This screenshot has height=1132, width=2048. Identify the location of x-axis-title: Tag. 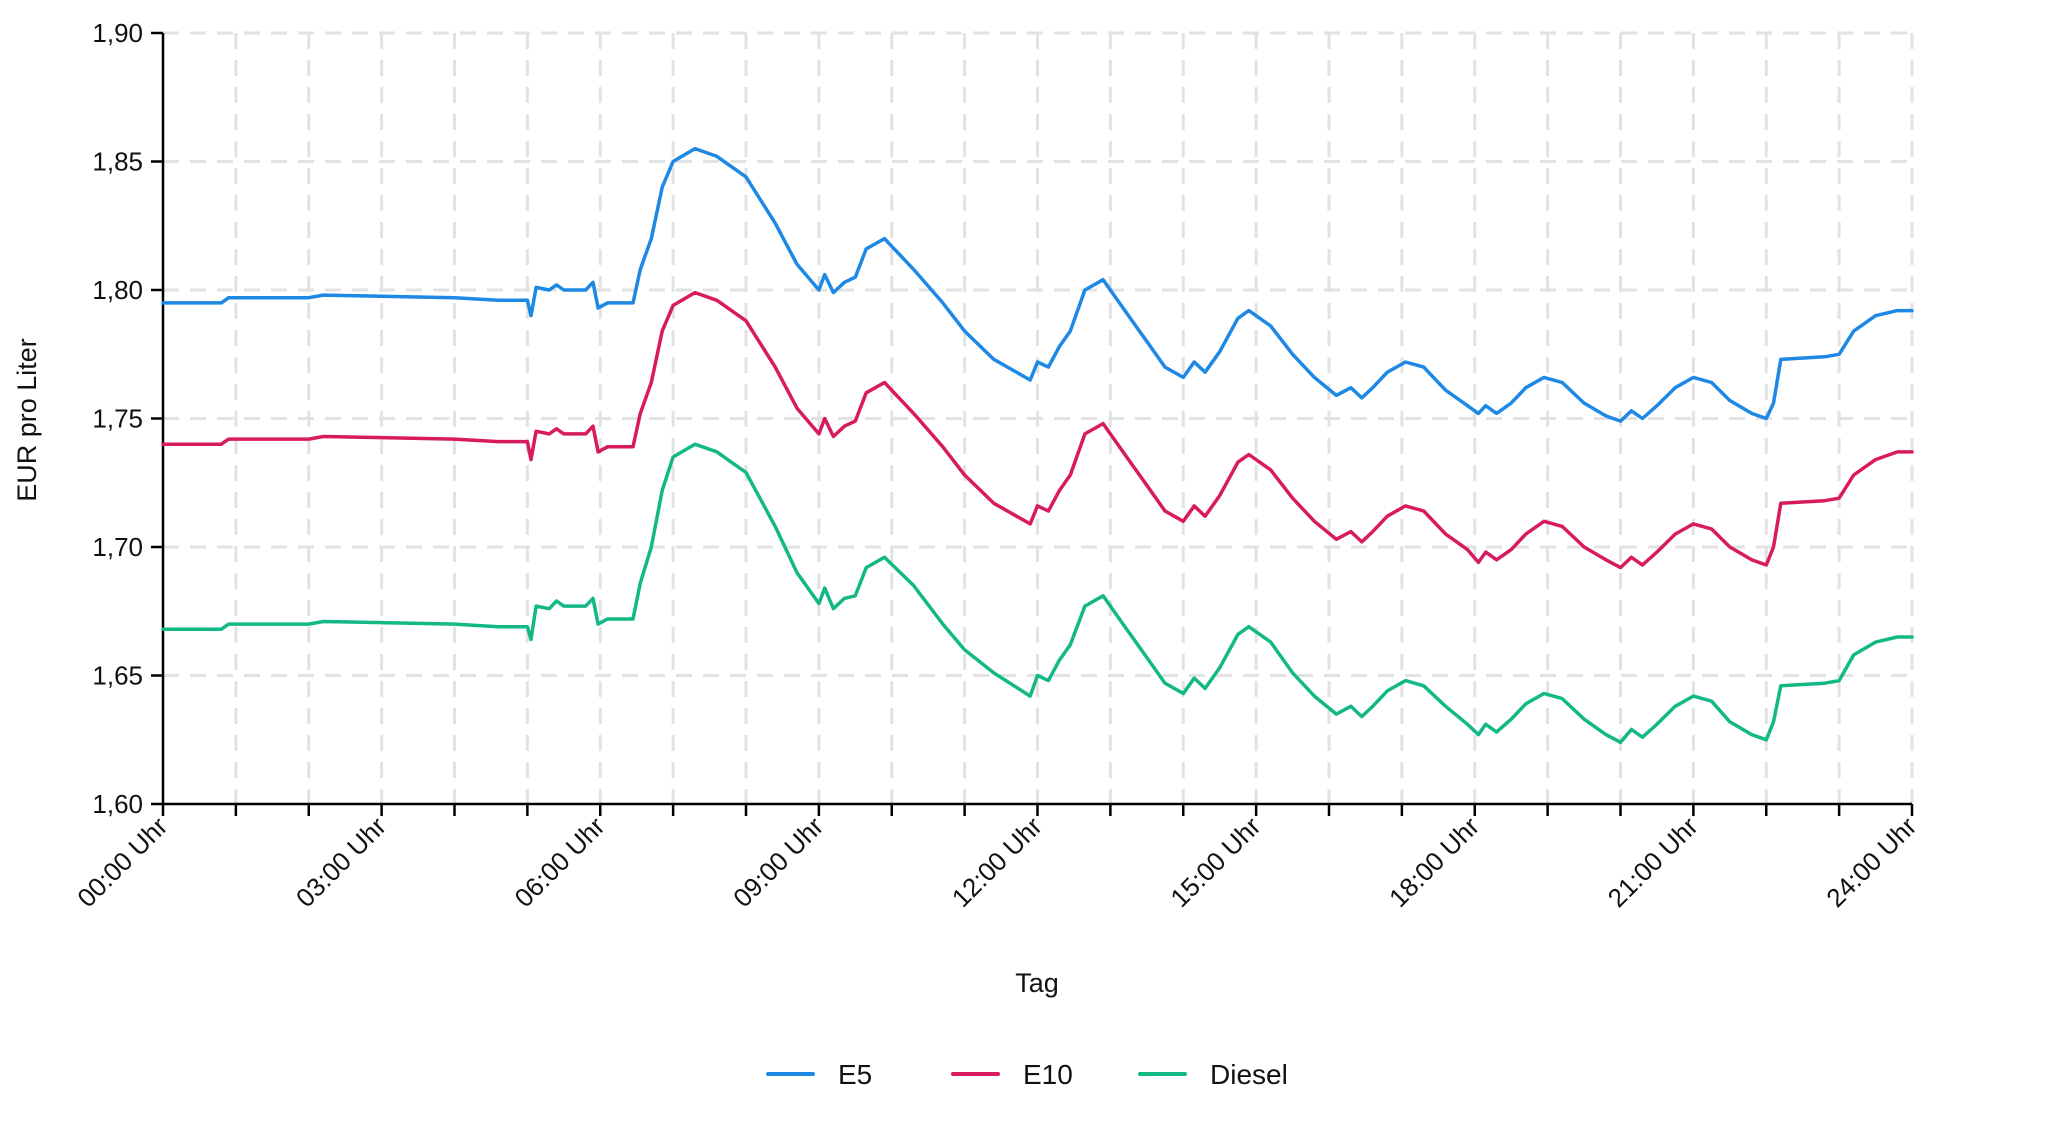
(1037, 983).